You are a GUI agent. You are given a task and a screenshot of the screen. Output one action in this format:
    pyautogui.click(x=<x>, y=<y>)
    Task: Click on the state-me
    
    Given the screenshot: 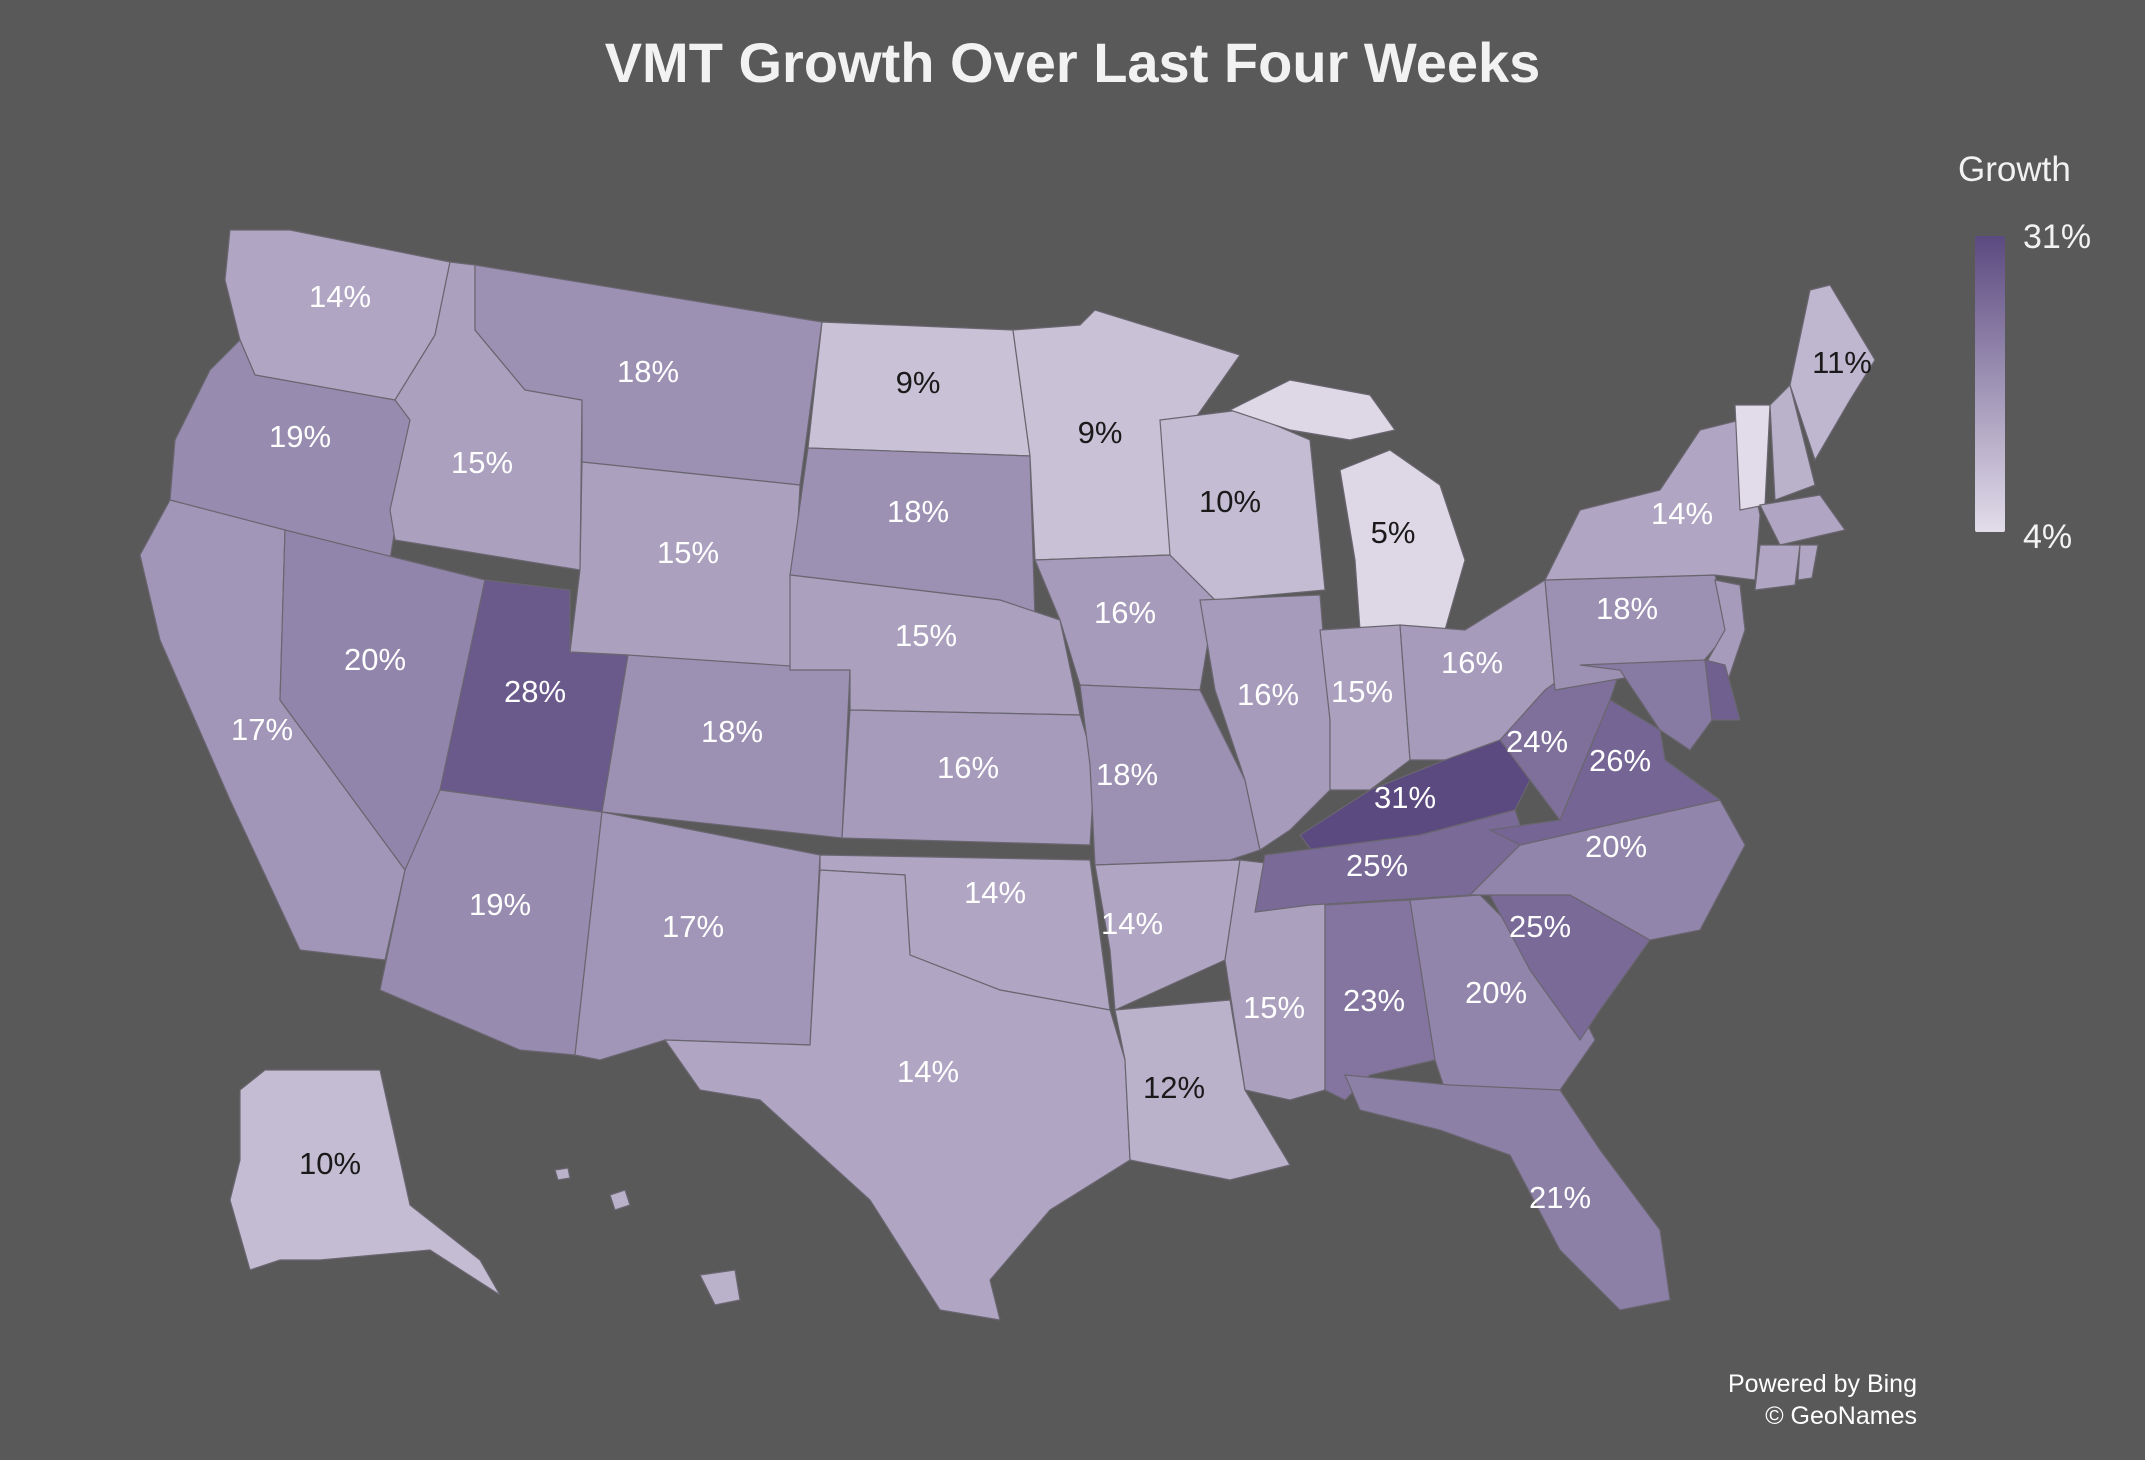 What is the action you would take?
    pyautogui.click(x=1832, y=373)
    